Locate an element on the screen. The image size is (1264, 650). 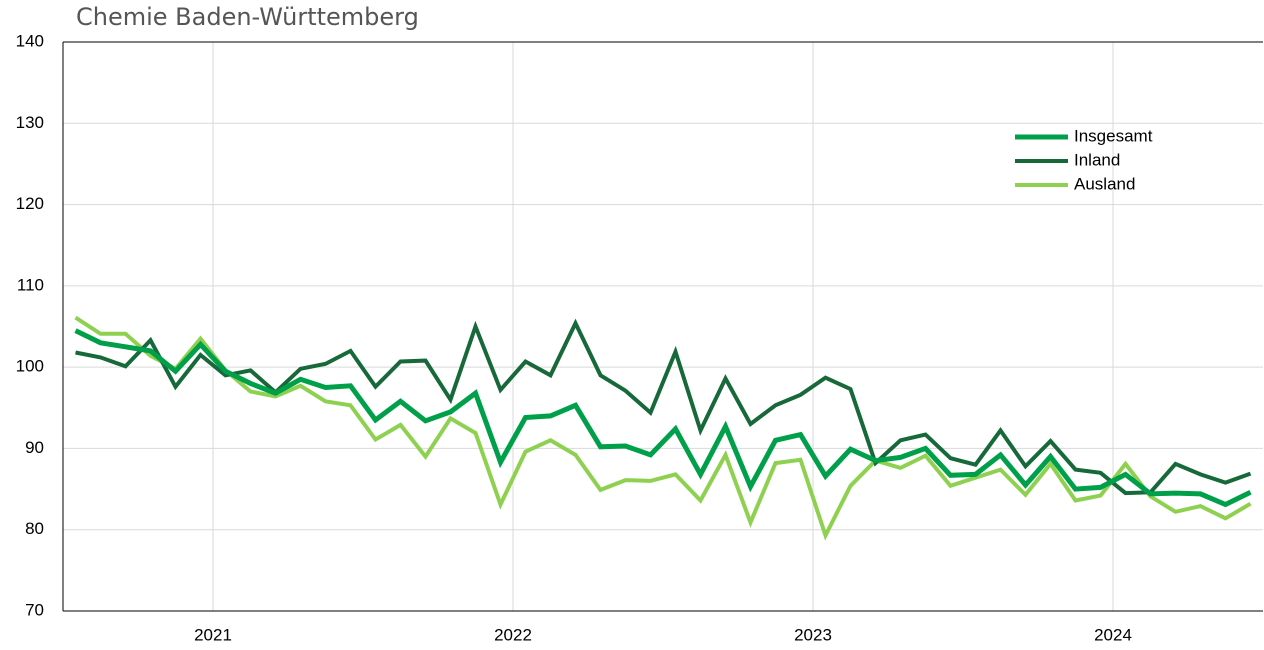
x-tick-label: 2024 is located at coordinates (1113, 634).